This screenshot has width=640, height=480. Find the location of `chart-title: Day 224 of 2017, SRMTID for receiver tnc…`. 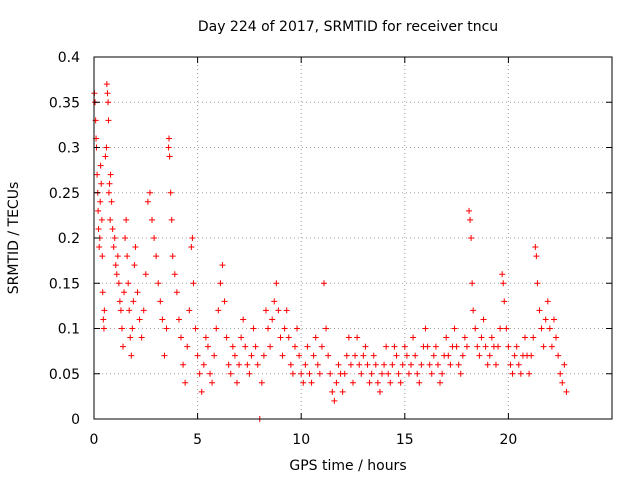

chart-title: Day 224 of 2017, SRMTID for receiver tnc… is located at coordinates (348, 27).